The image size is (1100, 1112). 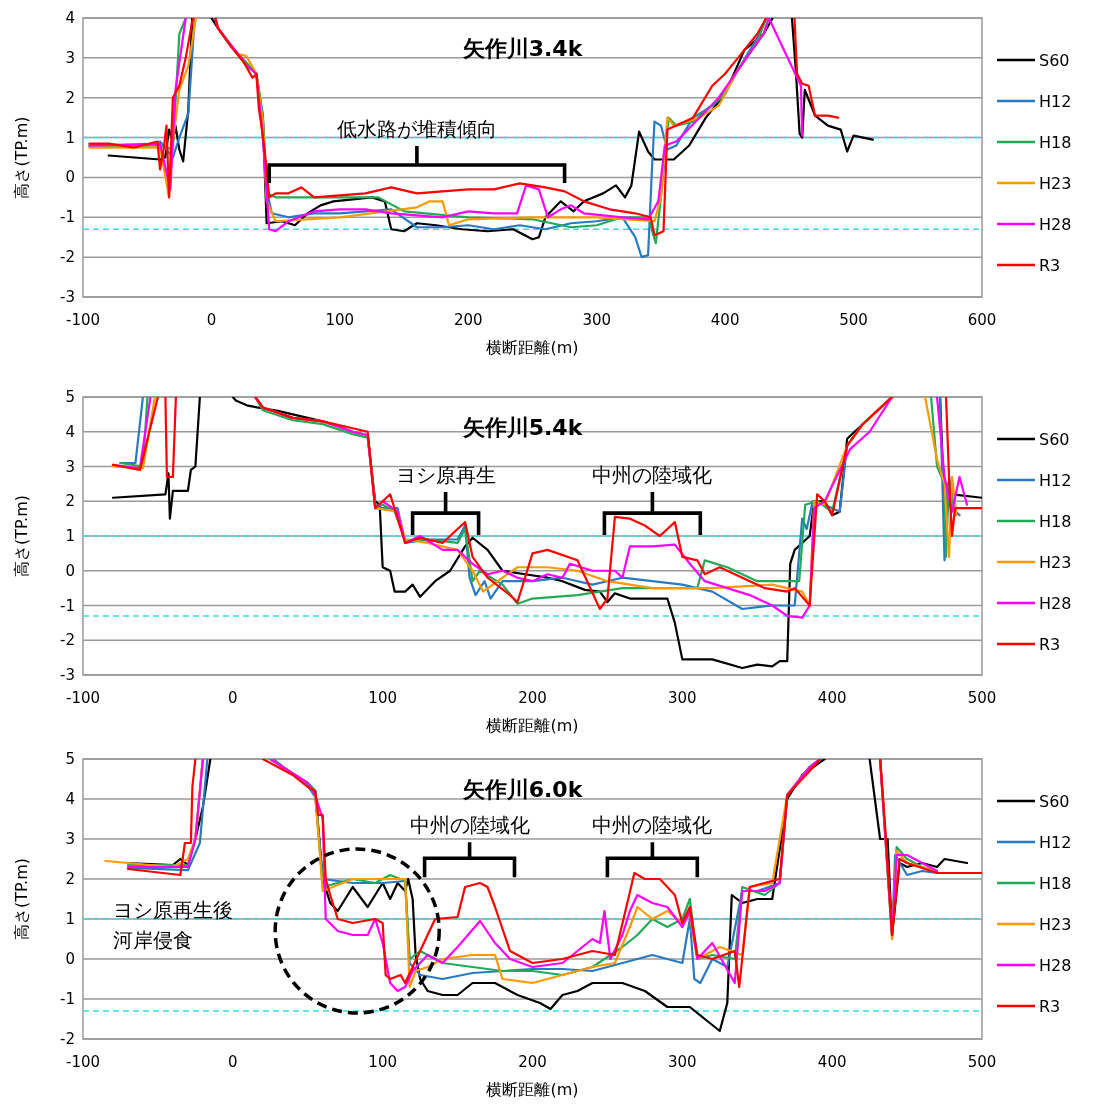 What do you see at coordinates (172, 925) in the screenshot?
I see `annotation: ヨシ原再生後河岸侵食` at bounding box center [172, 925].